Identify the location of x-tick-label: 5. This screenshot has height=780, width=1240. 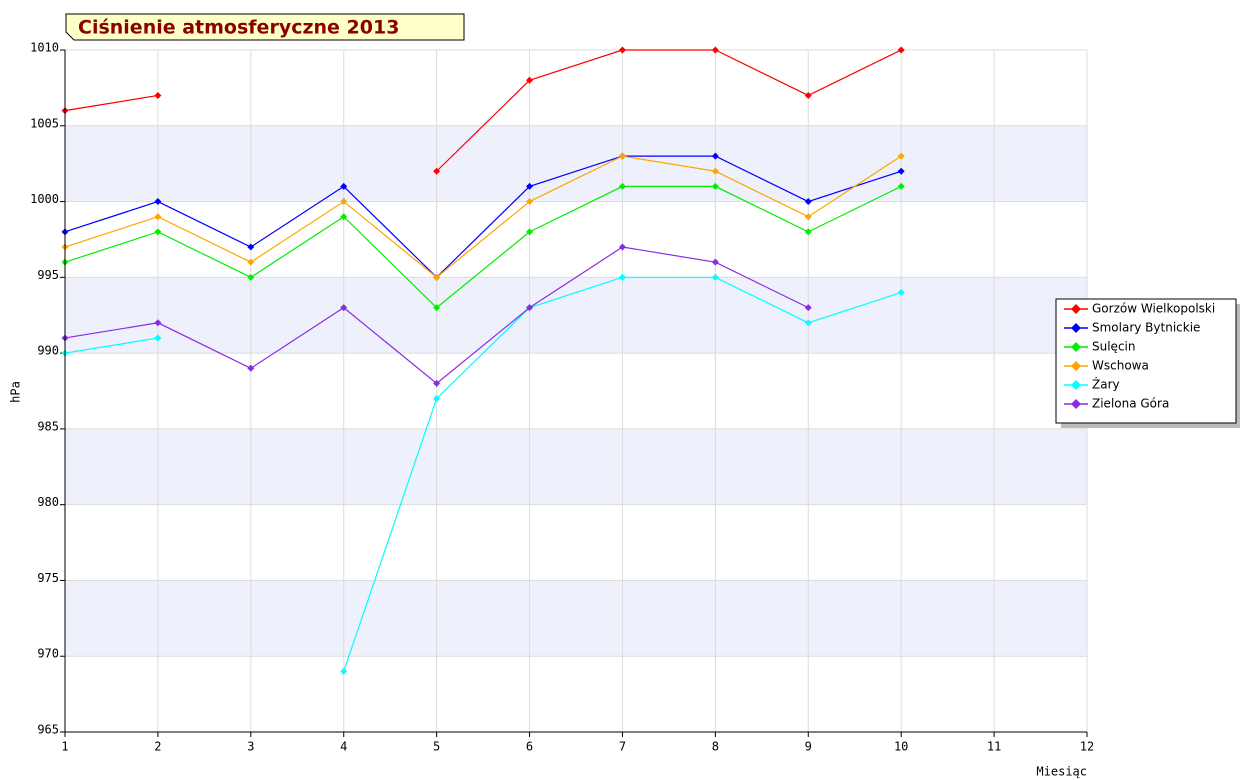
(436, 747).